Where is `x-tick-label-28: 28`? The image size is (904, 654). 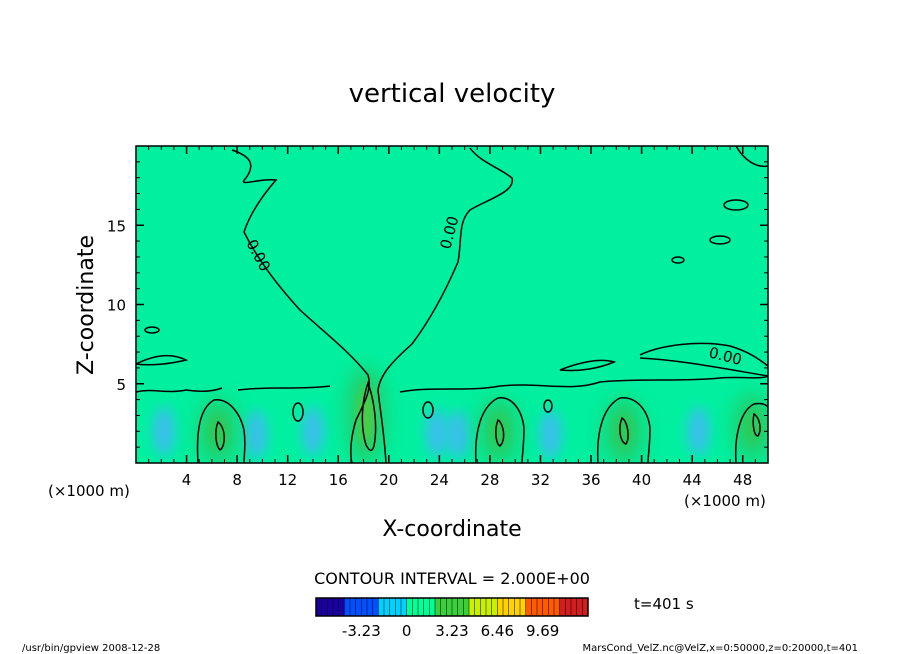 x-tick-label-28: 28 is located at coordinates (489, 480).